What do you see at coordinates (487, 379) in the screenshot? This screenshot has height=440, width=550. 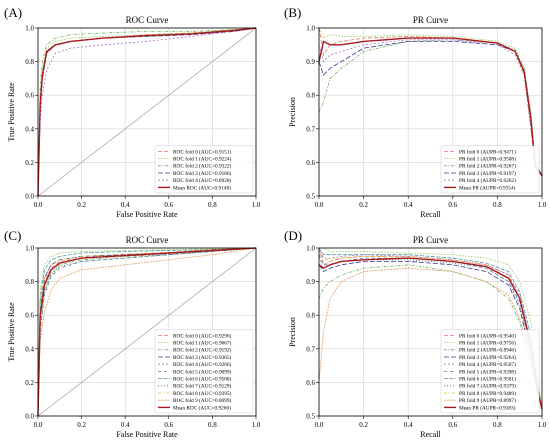 I see `legend-entry: PR fold 6 (AUPR=0.9581)` at bounding box center [487, 379].